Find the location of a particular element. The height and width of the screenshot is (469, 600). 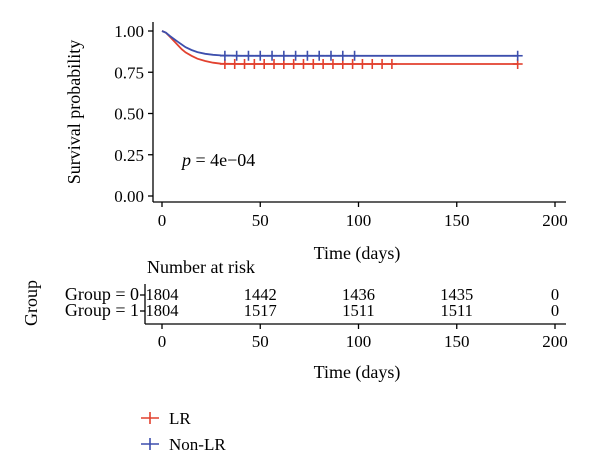

risk-x-tick-label: 100 is located at coordinates (359, 341).